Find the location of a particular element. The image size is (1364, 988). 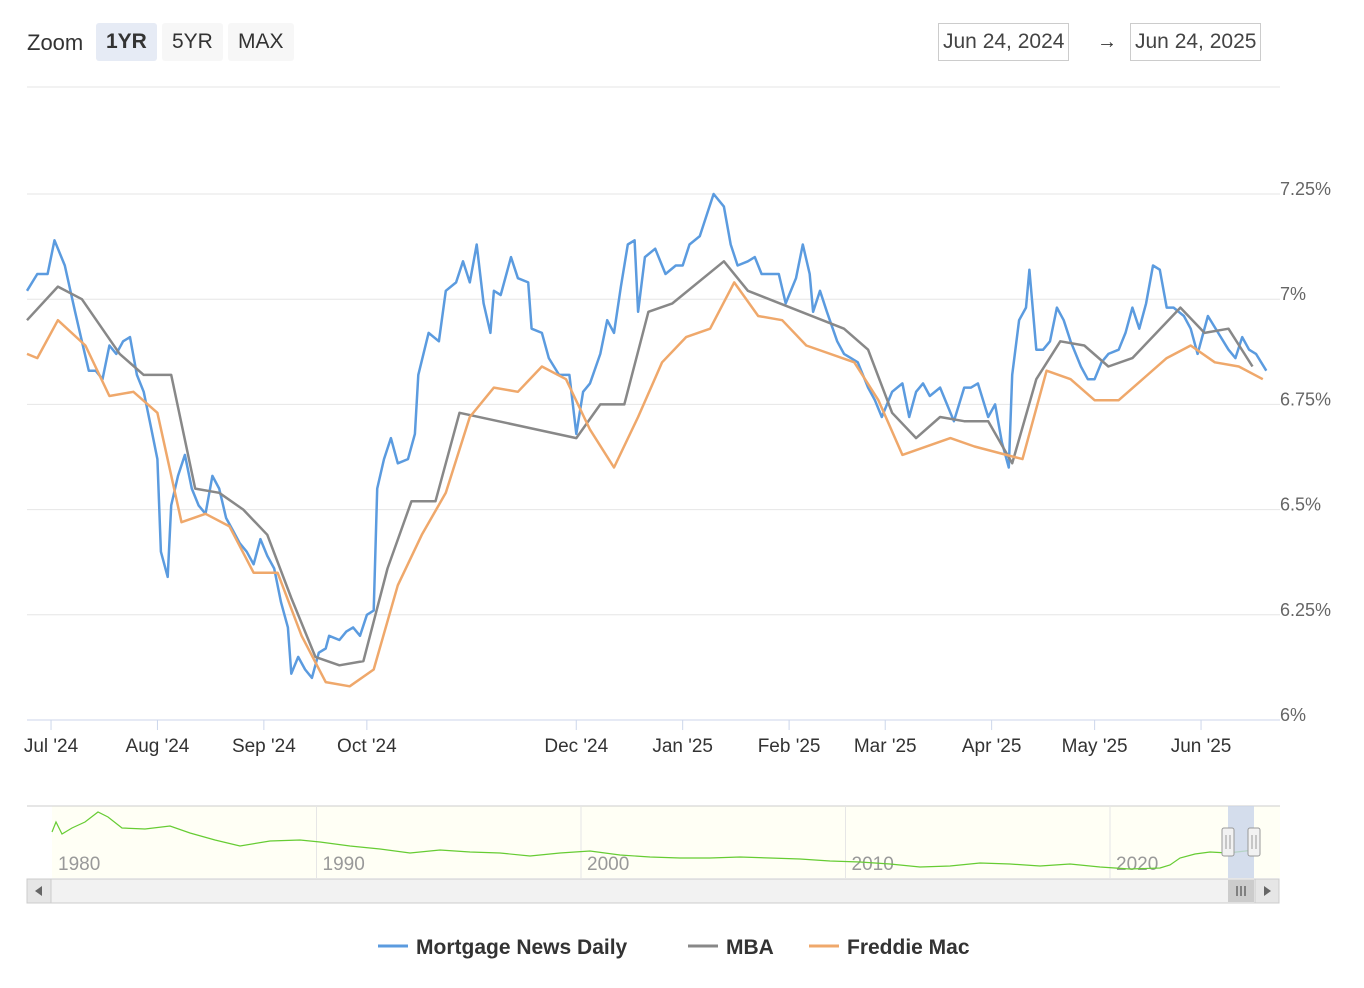

legend: Mortgage News Daily MBA Freddie Mac is located at coordinates (674, 947).